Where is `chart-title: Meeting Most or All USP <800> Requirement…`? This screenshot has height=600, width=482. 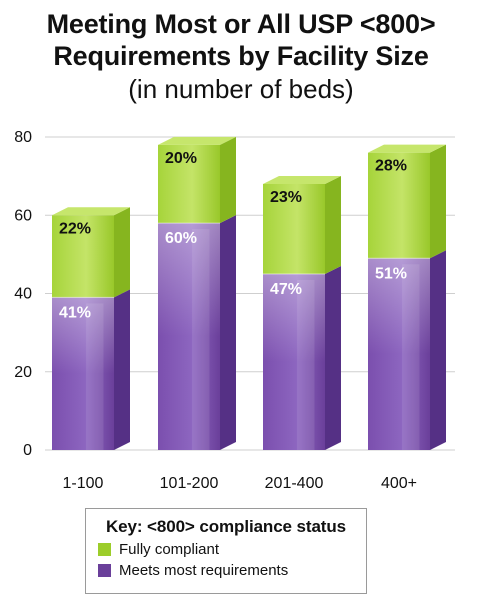
chart-title: Meeting Most or All USP <800> Requirement… is located at coordinates (241, 40).